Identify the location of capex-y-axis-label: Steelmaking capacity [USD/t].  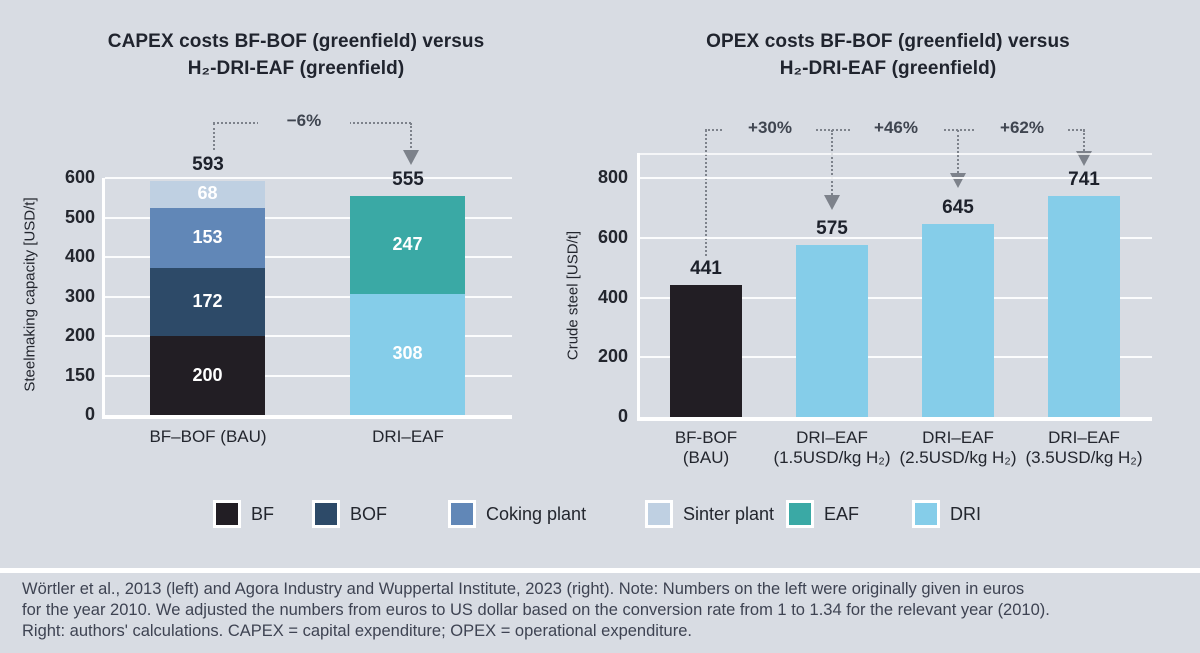
(30, 294).